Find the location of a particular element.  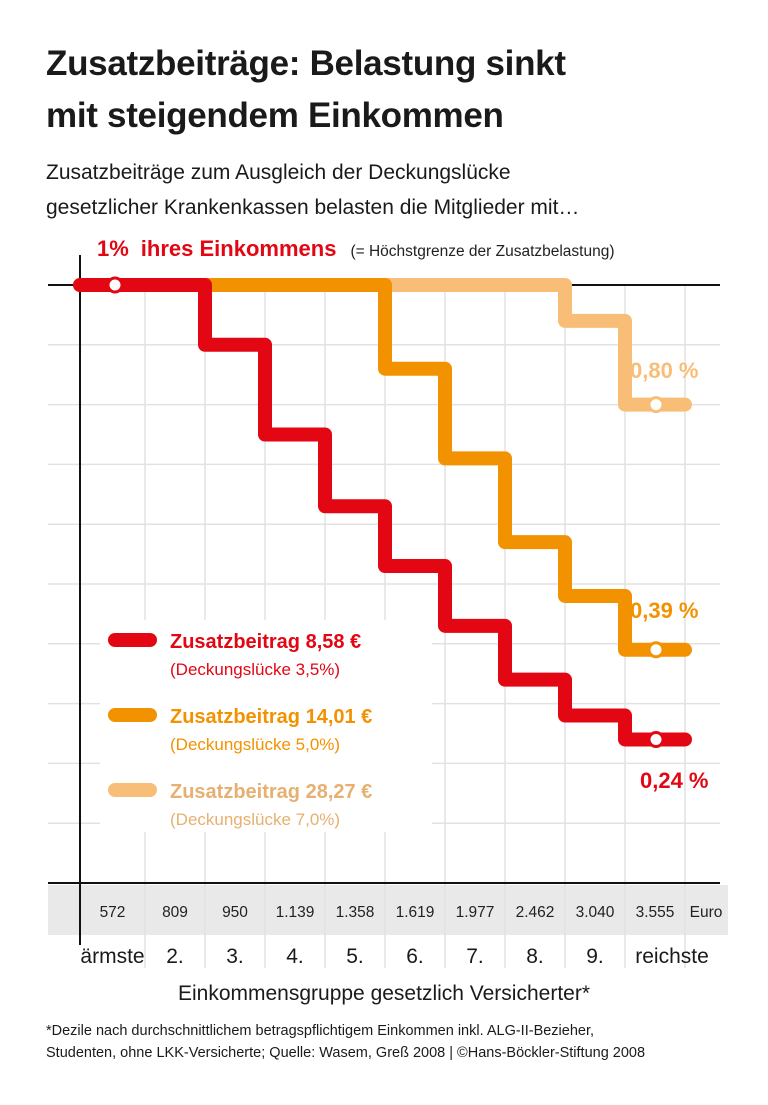

category-tick-label: 5. is located at coordinates (355, 956).